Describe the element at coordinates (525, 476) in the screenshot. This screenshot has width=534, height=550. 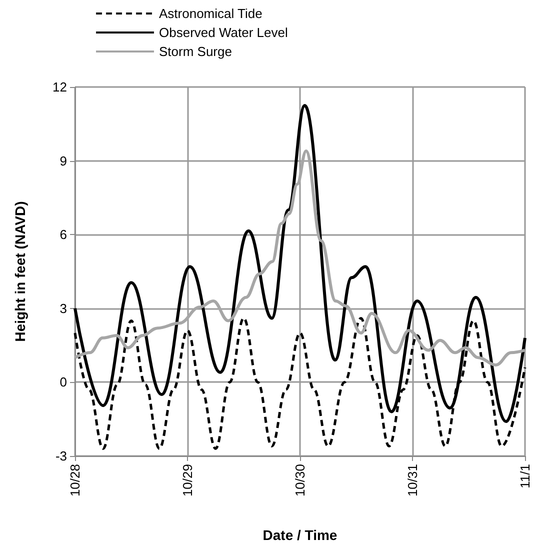
I see `x-tick-label: 11/1` at that location.